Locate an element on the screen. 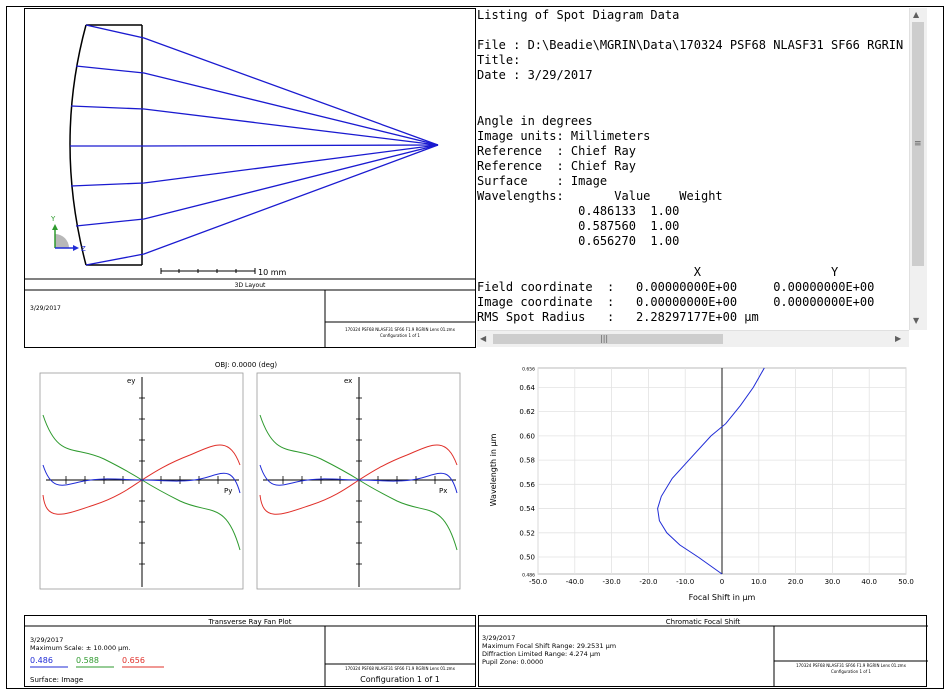 This screenshot has width=952, height=695. y-tick-label: 0.64 is located at coordinates (527, 388).